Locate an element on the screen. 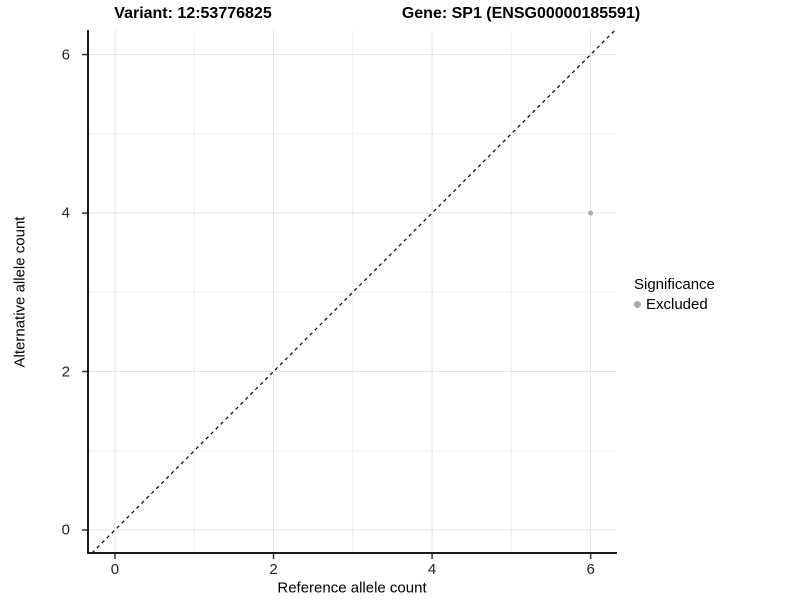 The width and height of the screenshot is (800, 600). x-tick-label: 0 is located at coordinates (115, 569).